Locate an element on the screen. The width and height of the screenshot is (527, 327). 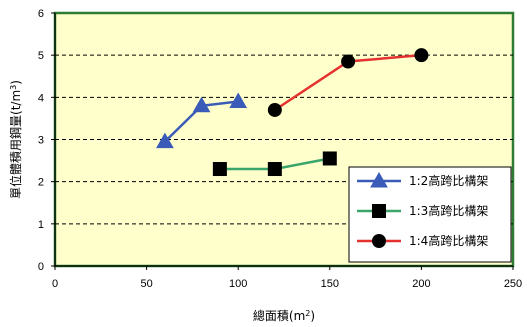
legend-label: 1:3高跨比構架 is located at coordinates (448, 210).